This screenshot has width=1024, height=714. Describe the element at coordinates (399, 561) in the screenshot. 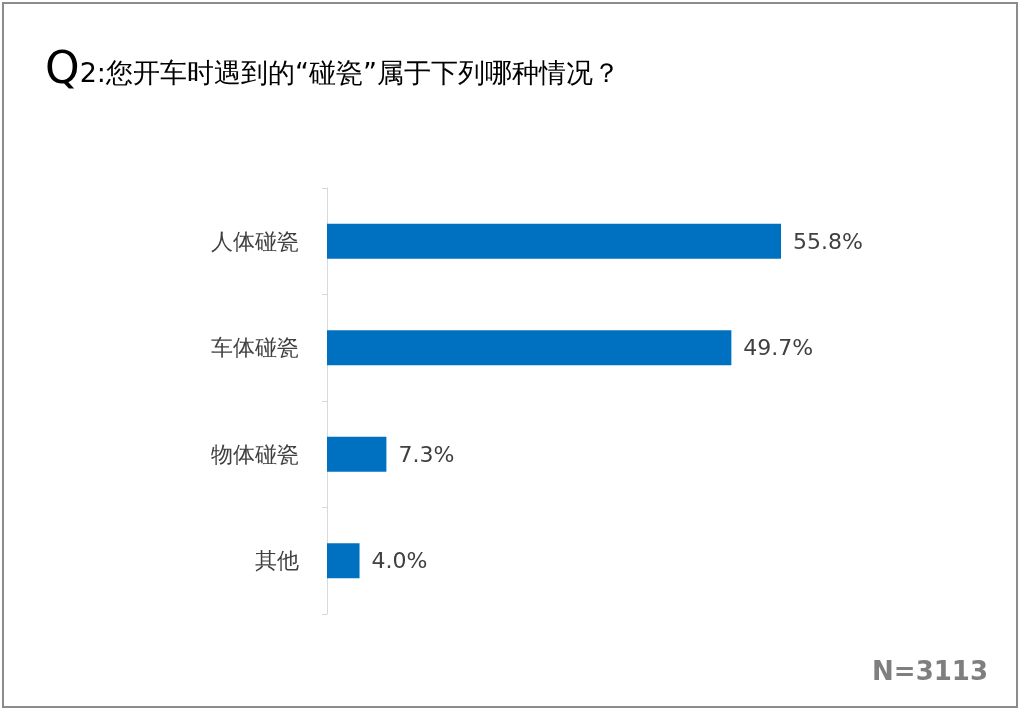

I see `data-label: 4.0%` at that location.